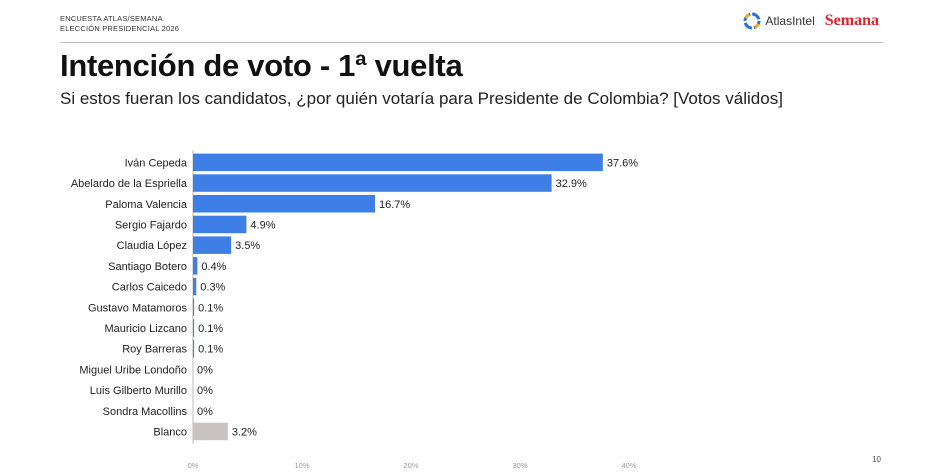  I want to click on category-label: Iván Cepeda, so click(156, 163).